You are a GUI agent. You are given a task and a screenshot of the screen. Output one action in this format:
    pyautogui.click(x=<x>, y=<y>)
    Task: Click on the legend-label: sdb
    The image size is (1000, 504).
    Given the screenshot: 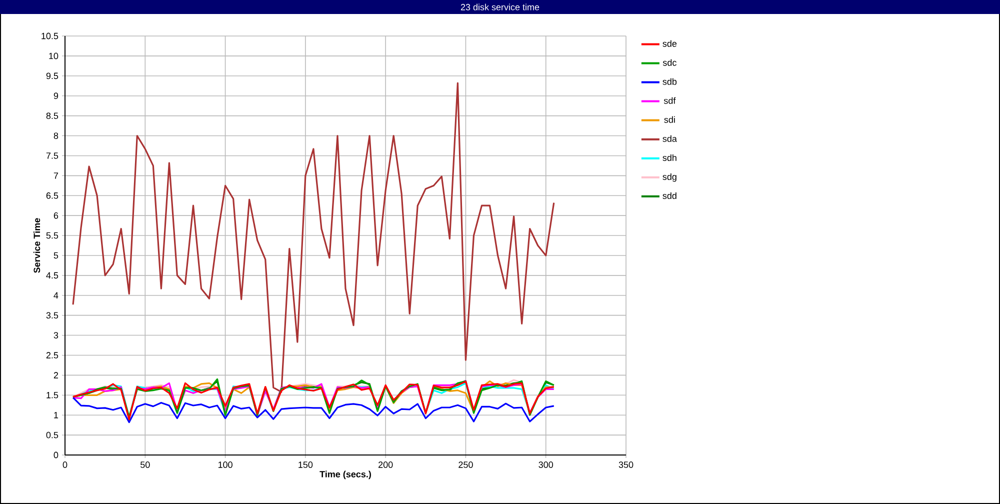 What is the action you would take?
    pyautogui.click(x=669, y=81)
    